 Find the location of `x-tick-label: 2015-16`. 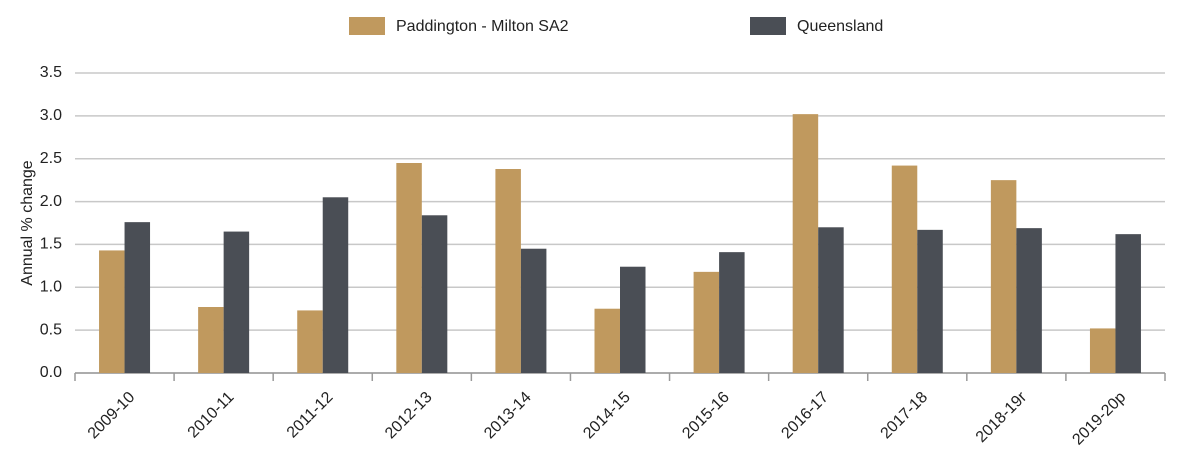

x-tick-label: 2015-16 is located at coordinates (706, 416).